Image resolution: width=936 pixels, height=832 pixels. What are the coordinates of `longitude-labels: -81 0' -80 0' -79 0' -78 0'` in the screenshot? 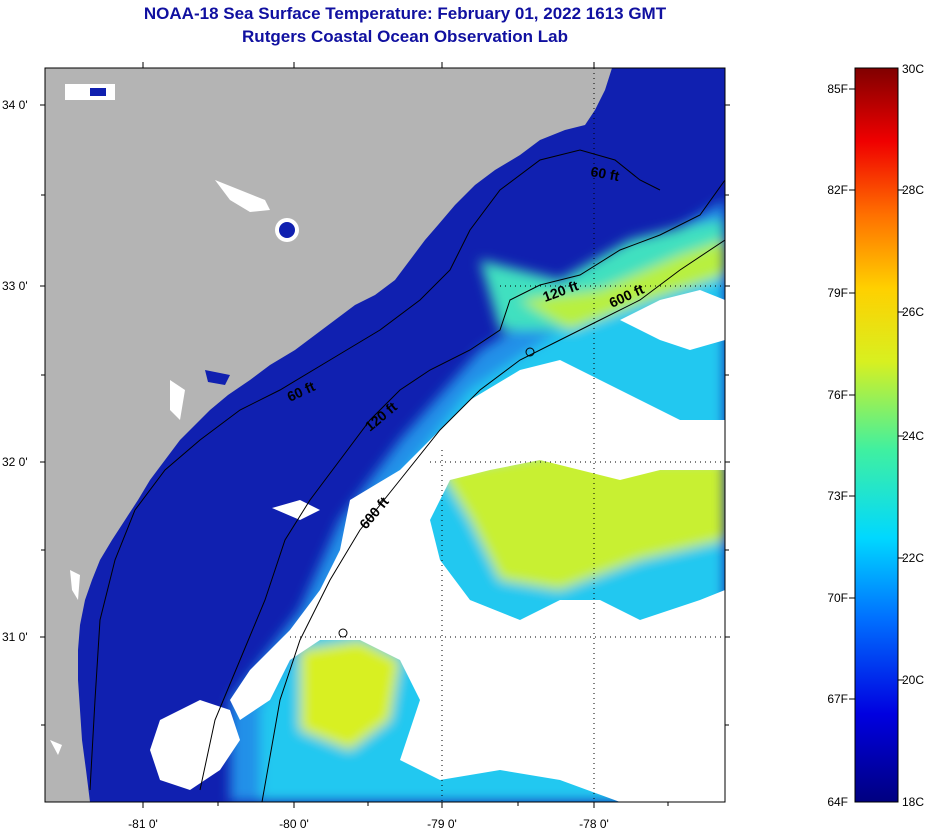 It's located at (368, 824).